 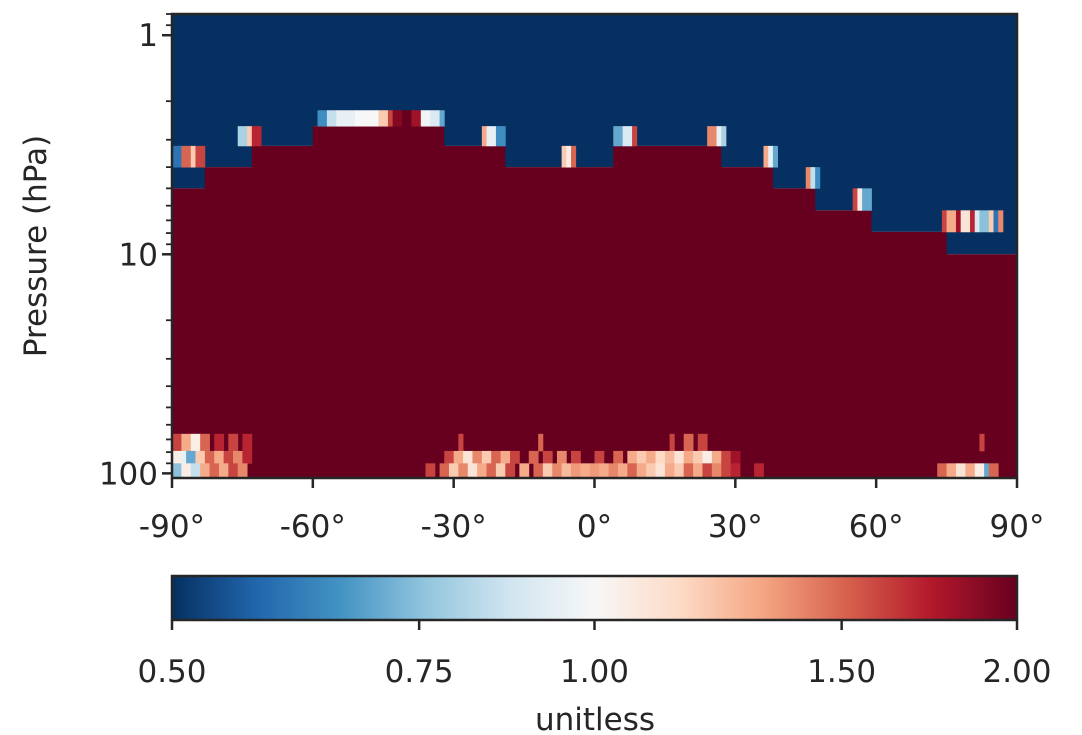 I want to click on y-tick-label: 100, so click(x=128, y=474).